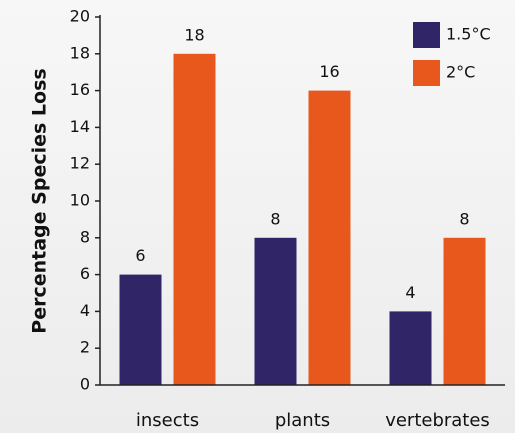  I want to click on data-label: 4, so click(410, 292).